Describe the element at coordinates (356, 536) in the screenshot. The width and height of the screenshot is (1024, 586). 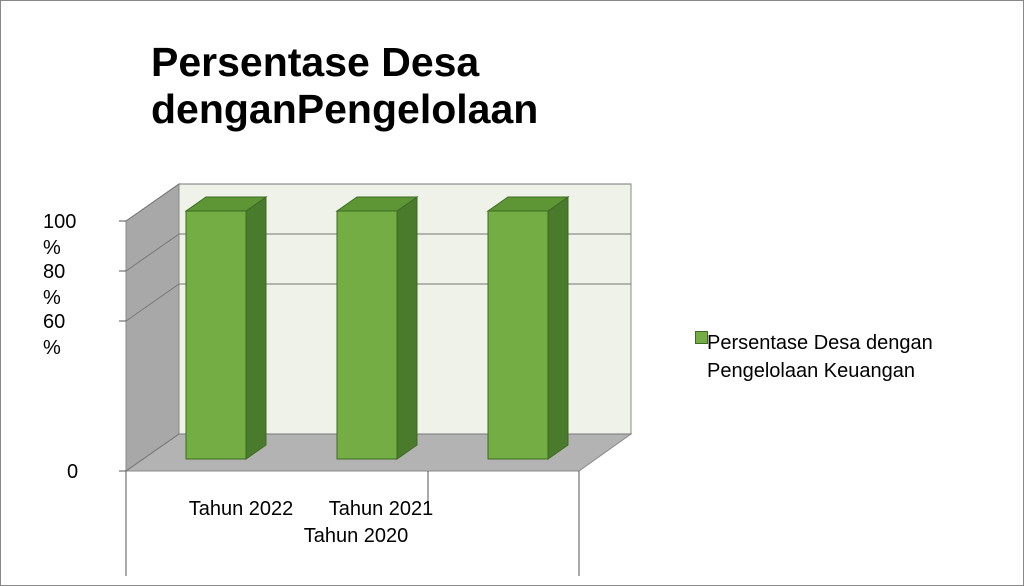
I see `x-tick-label: Tahun 2020` at that location.